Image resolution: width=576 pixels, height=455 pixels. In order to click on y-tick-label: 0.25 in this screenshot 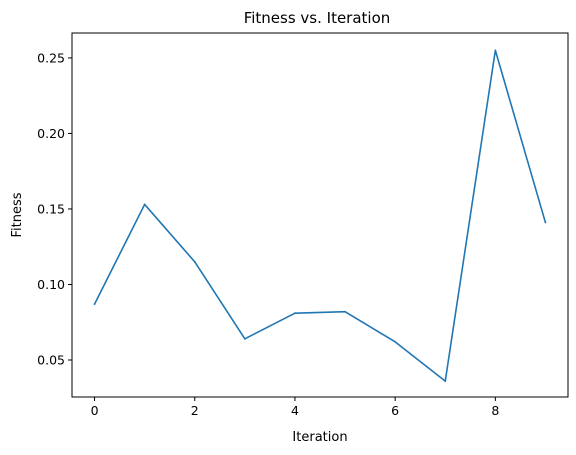, I will do `click(51, 57)`.